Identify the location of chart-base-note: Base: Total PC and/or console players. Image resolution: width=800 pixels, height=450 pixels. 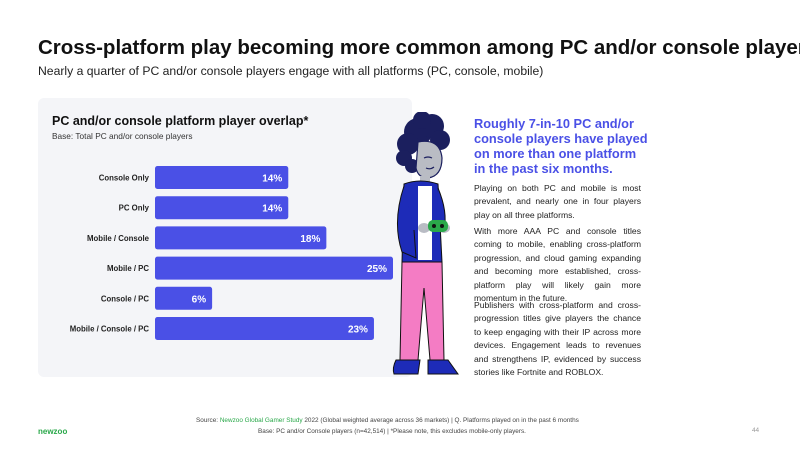
(122, 136).